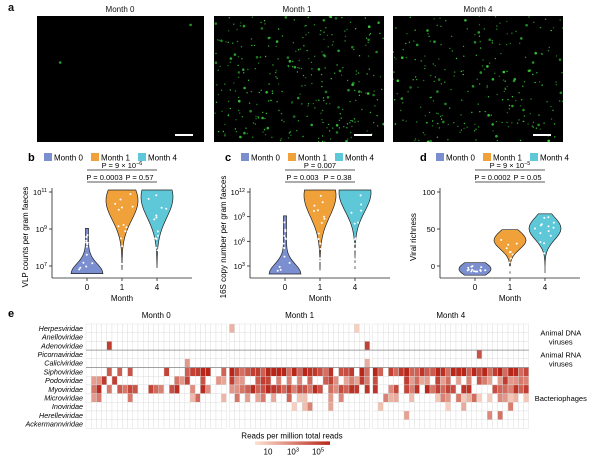  Describe the element at coordinates (359, 158) in the screenshot. I see `legend-label: Month 4` at that location.